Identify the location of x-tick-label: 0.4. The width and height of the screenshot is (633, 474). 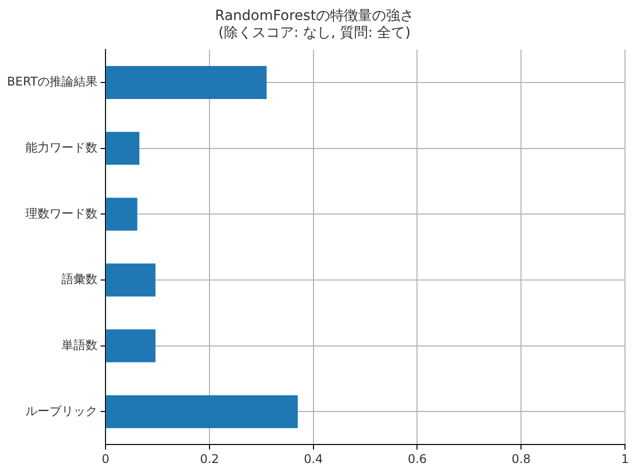
(313, 459).